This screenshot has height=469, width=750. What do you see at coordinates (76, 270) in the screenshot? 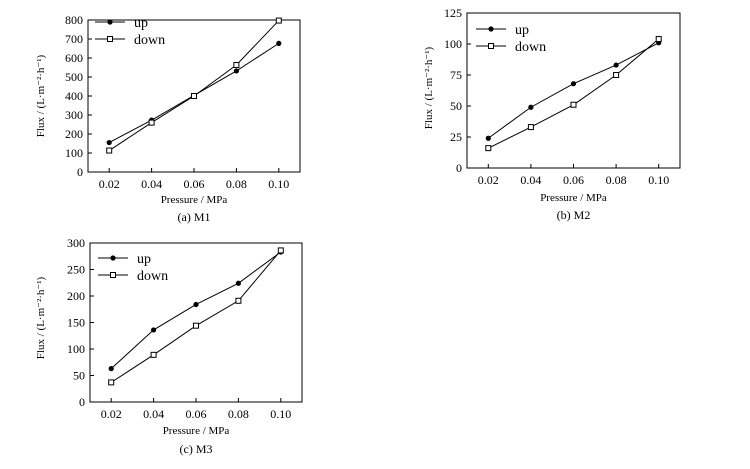
I see `y-tick-label: 250` at bounding box center [76, 270].